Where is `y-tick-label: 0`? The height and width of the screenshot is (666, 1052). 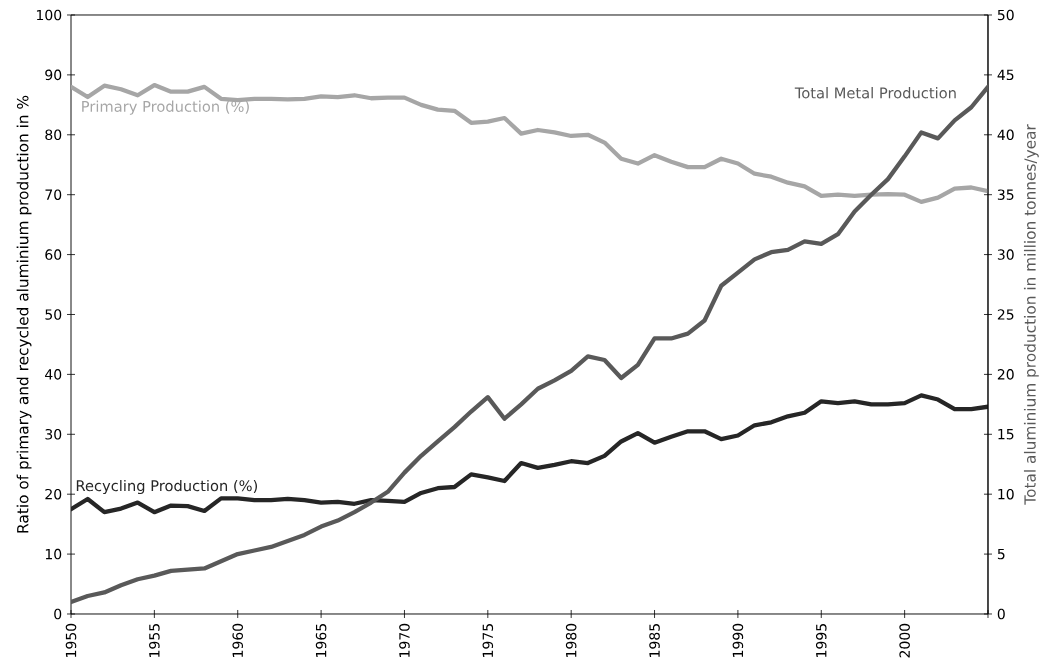 y-tick-label: 0 is located at coordinates (58, 614).